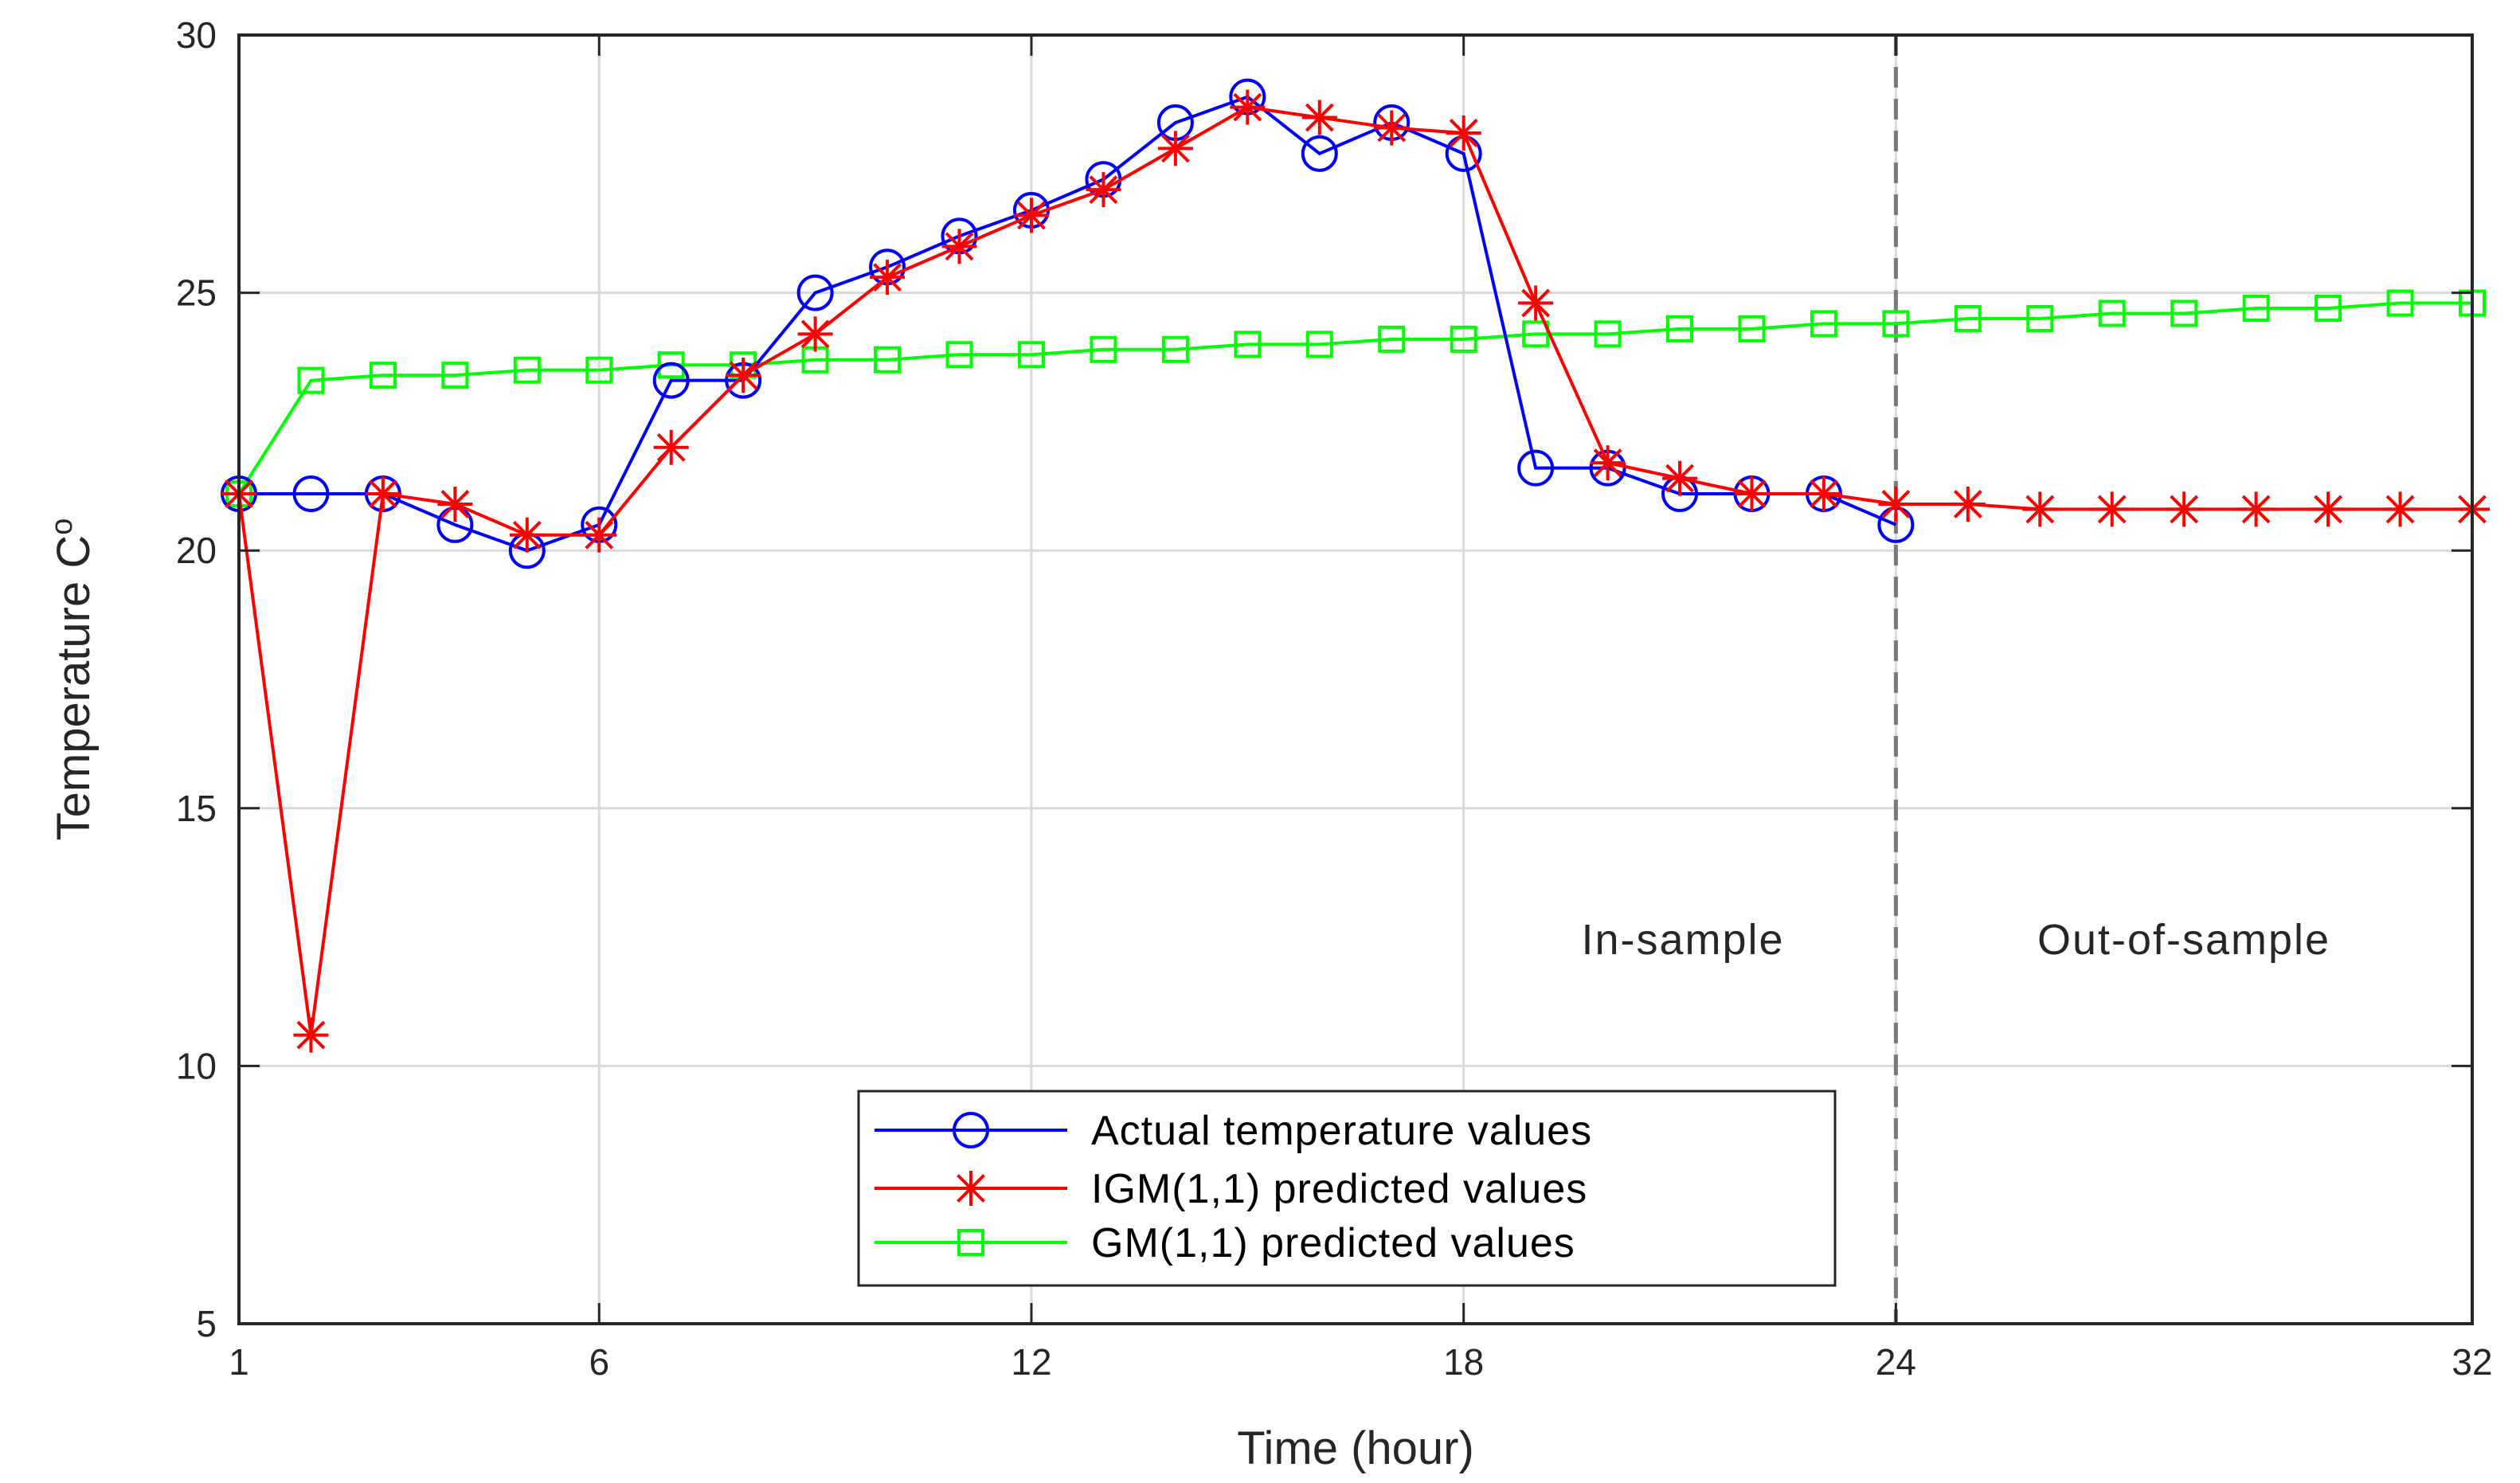  I want to click on y-tick-label: 5, so click(207, 1323).